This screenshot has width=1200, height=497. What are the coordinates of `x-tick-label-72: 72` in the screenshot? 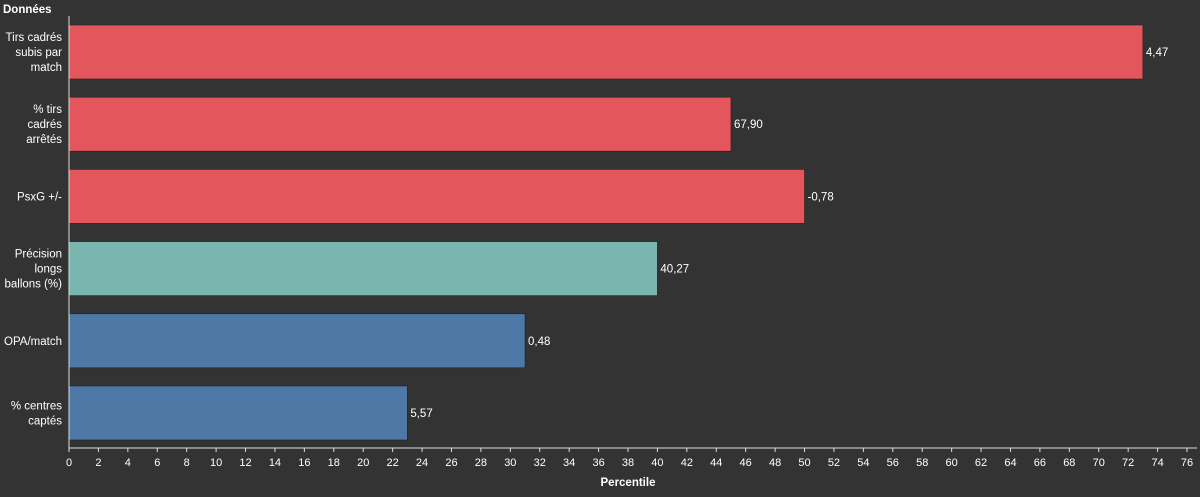 It's located at (1128, 463).